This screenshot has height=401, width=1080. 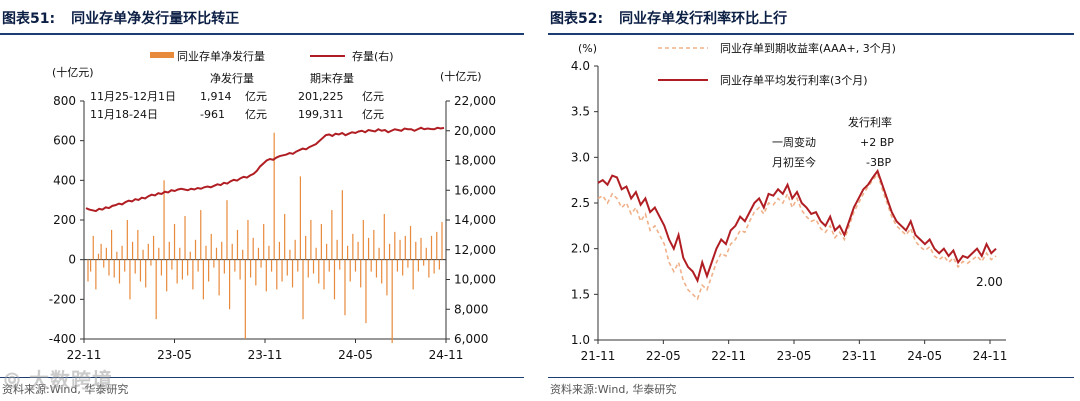 What do you see at coordinates (124, 114) in the screenshot?
I see `table-row-2-period: 11月18-24日` at bounding box center [124, 114].